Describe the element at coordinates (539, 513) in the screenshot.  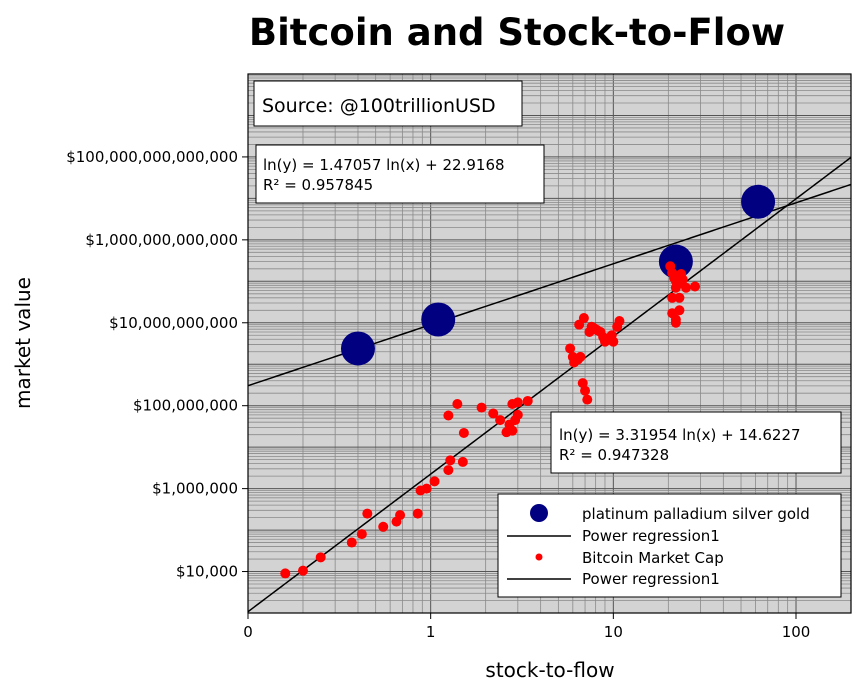
I see `legend-marker-metals` at that location.